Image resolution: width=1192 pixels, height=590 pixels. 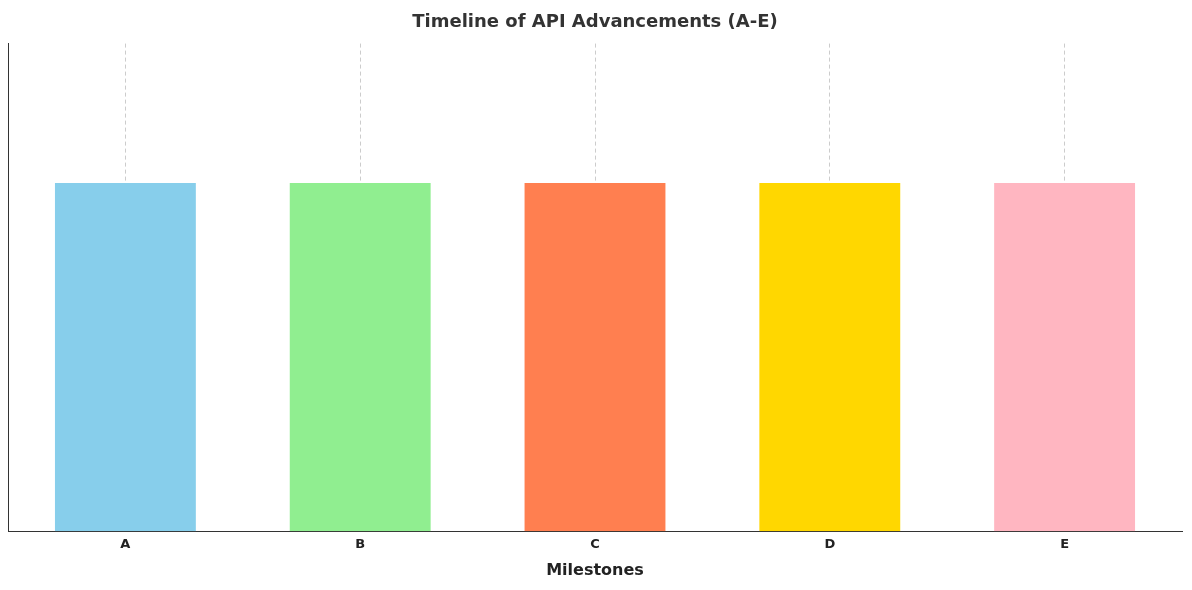 I want to click on x-tick-label: E, so click(x=1065, y=544).